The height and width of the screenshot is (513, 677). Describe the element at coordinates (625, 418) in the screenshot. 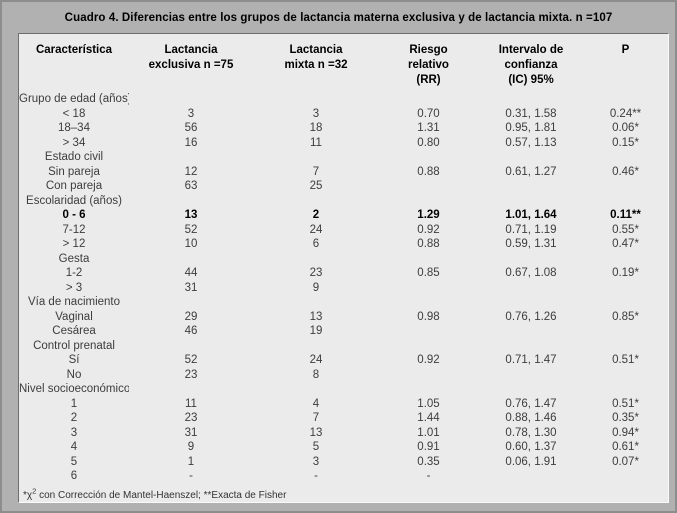

I see `cell-p: 0.35*` at that location.